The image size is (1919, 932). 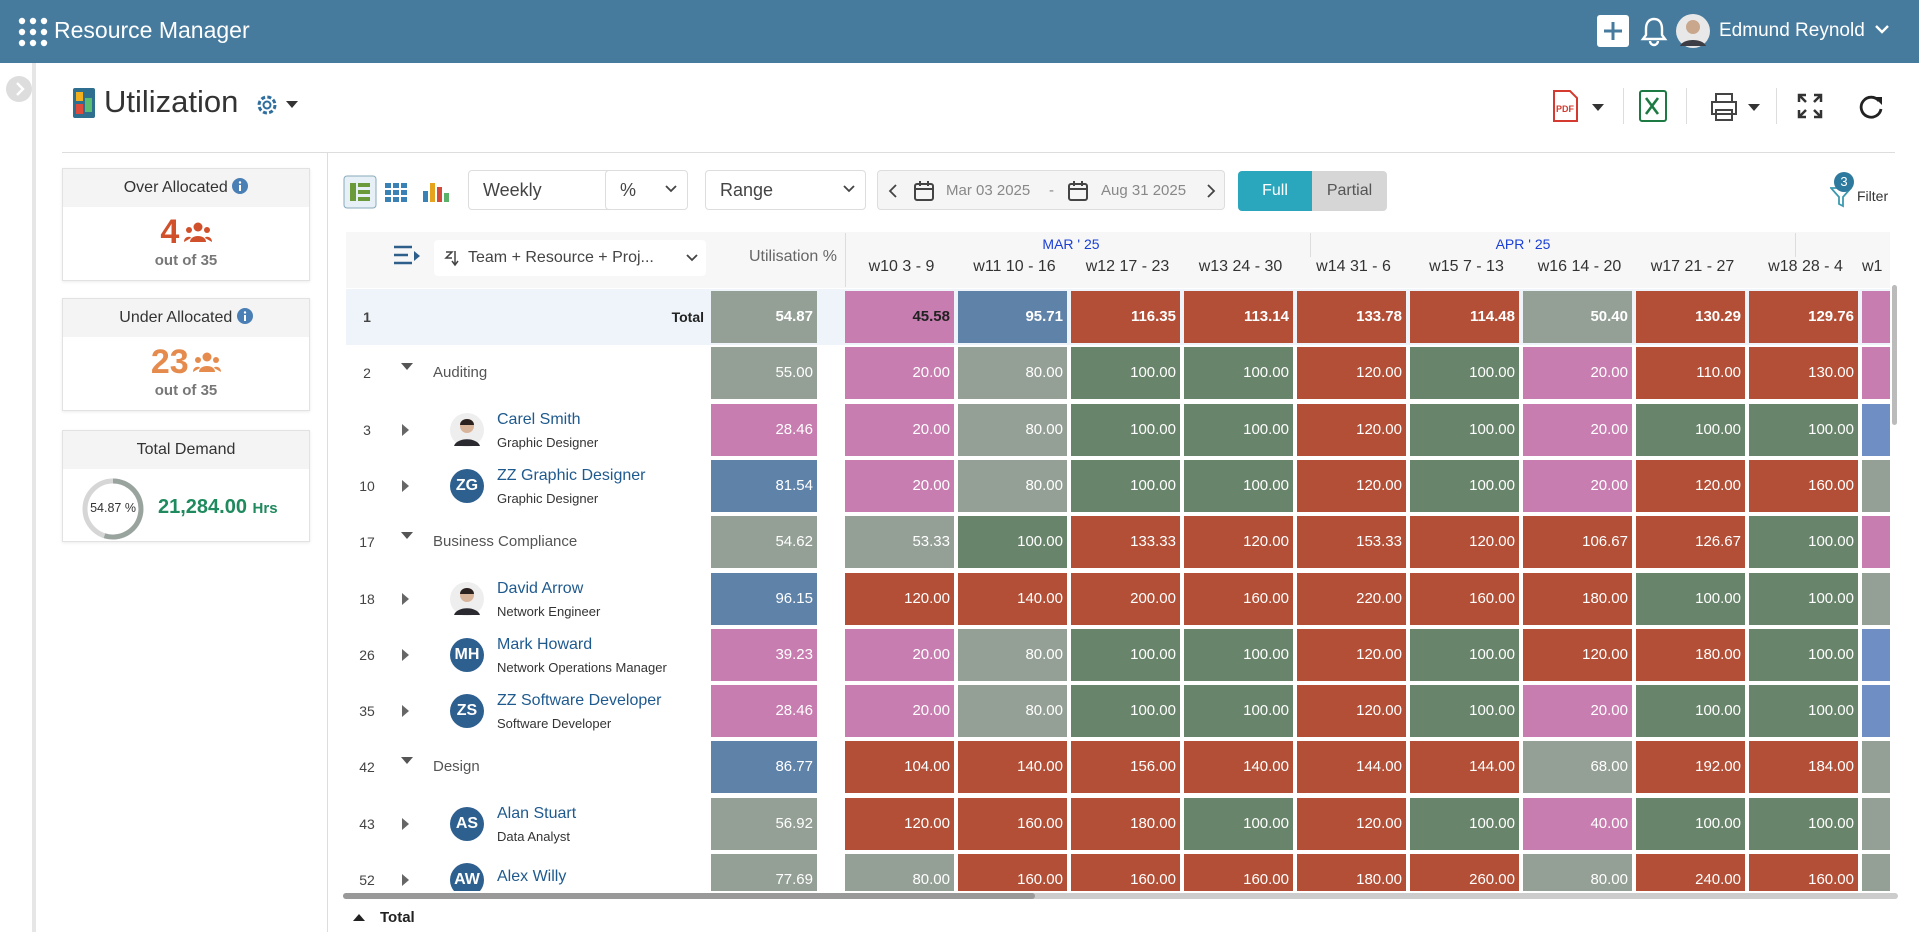 What do you see at coordinates (186, 224) in the screenshot?
I see `over-allocated-card: Over Allocated 4 out of 35` at bounding box center [186, 224].